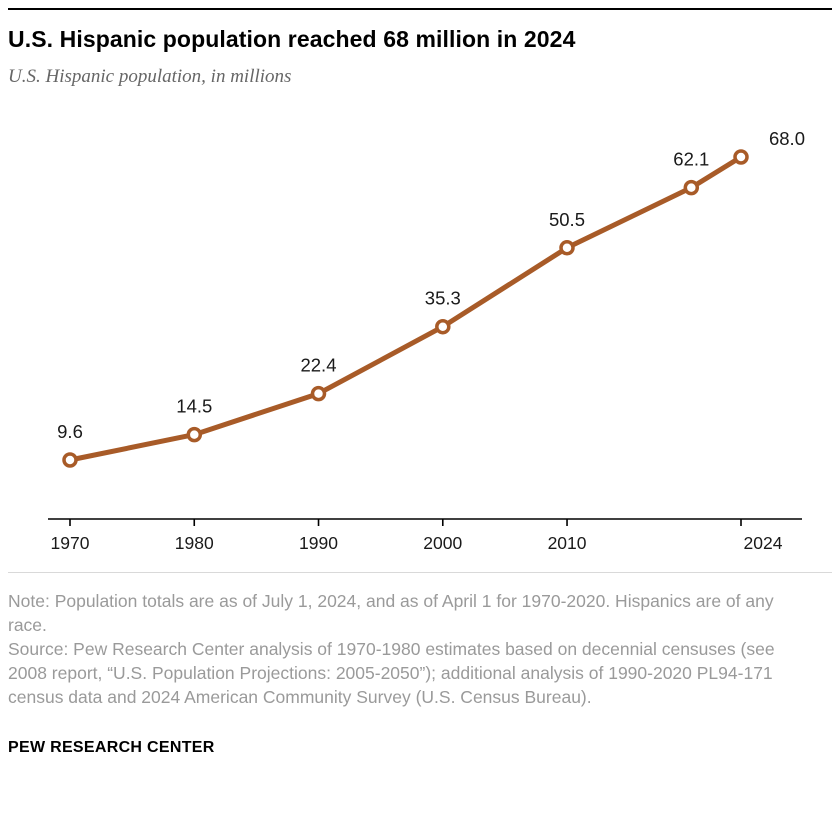 The image size is (840, 836). I want to click on data-point-label: 68.0, so click(787, 138).